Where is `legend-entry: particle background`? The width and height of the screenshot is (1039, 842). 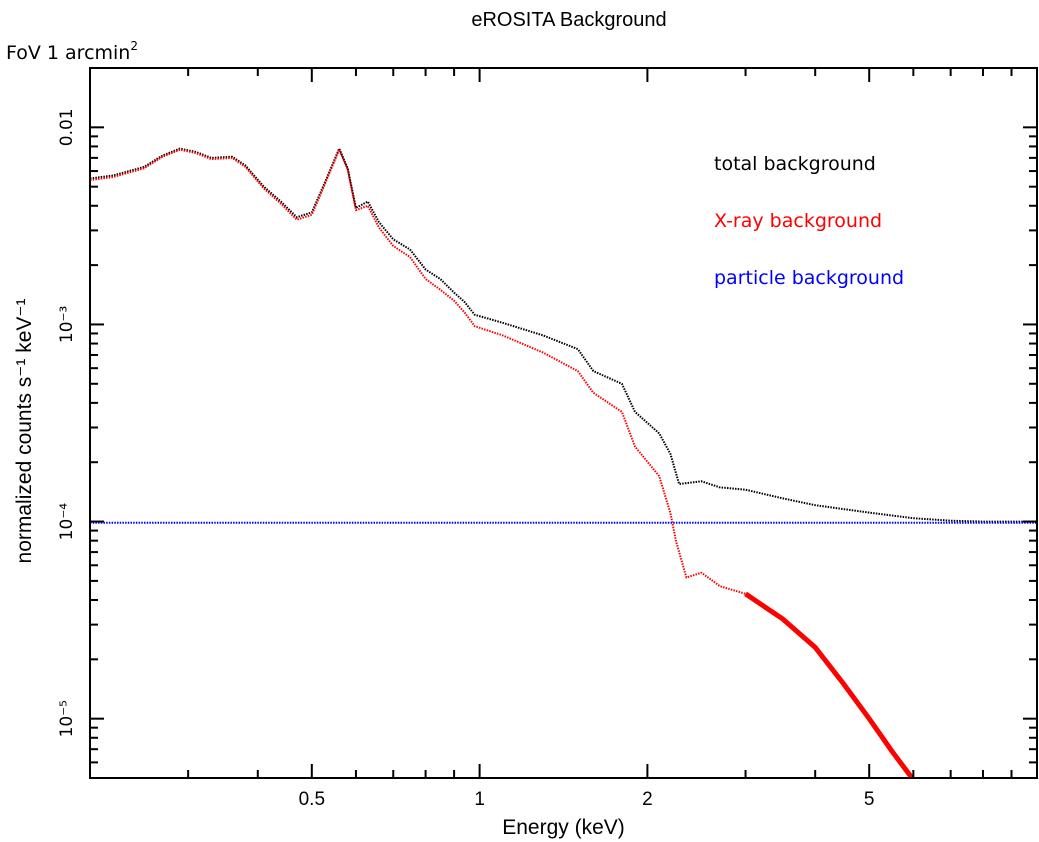
legend-entry: particle background is located at coordinates (809, 278).